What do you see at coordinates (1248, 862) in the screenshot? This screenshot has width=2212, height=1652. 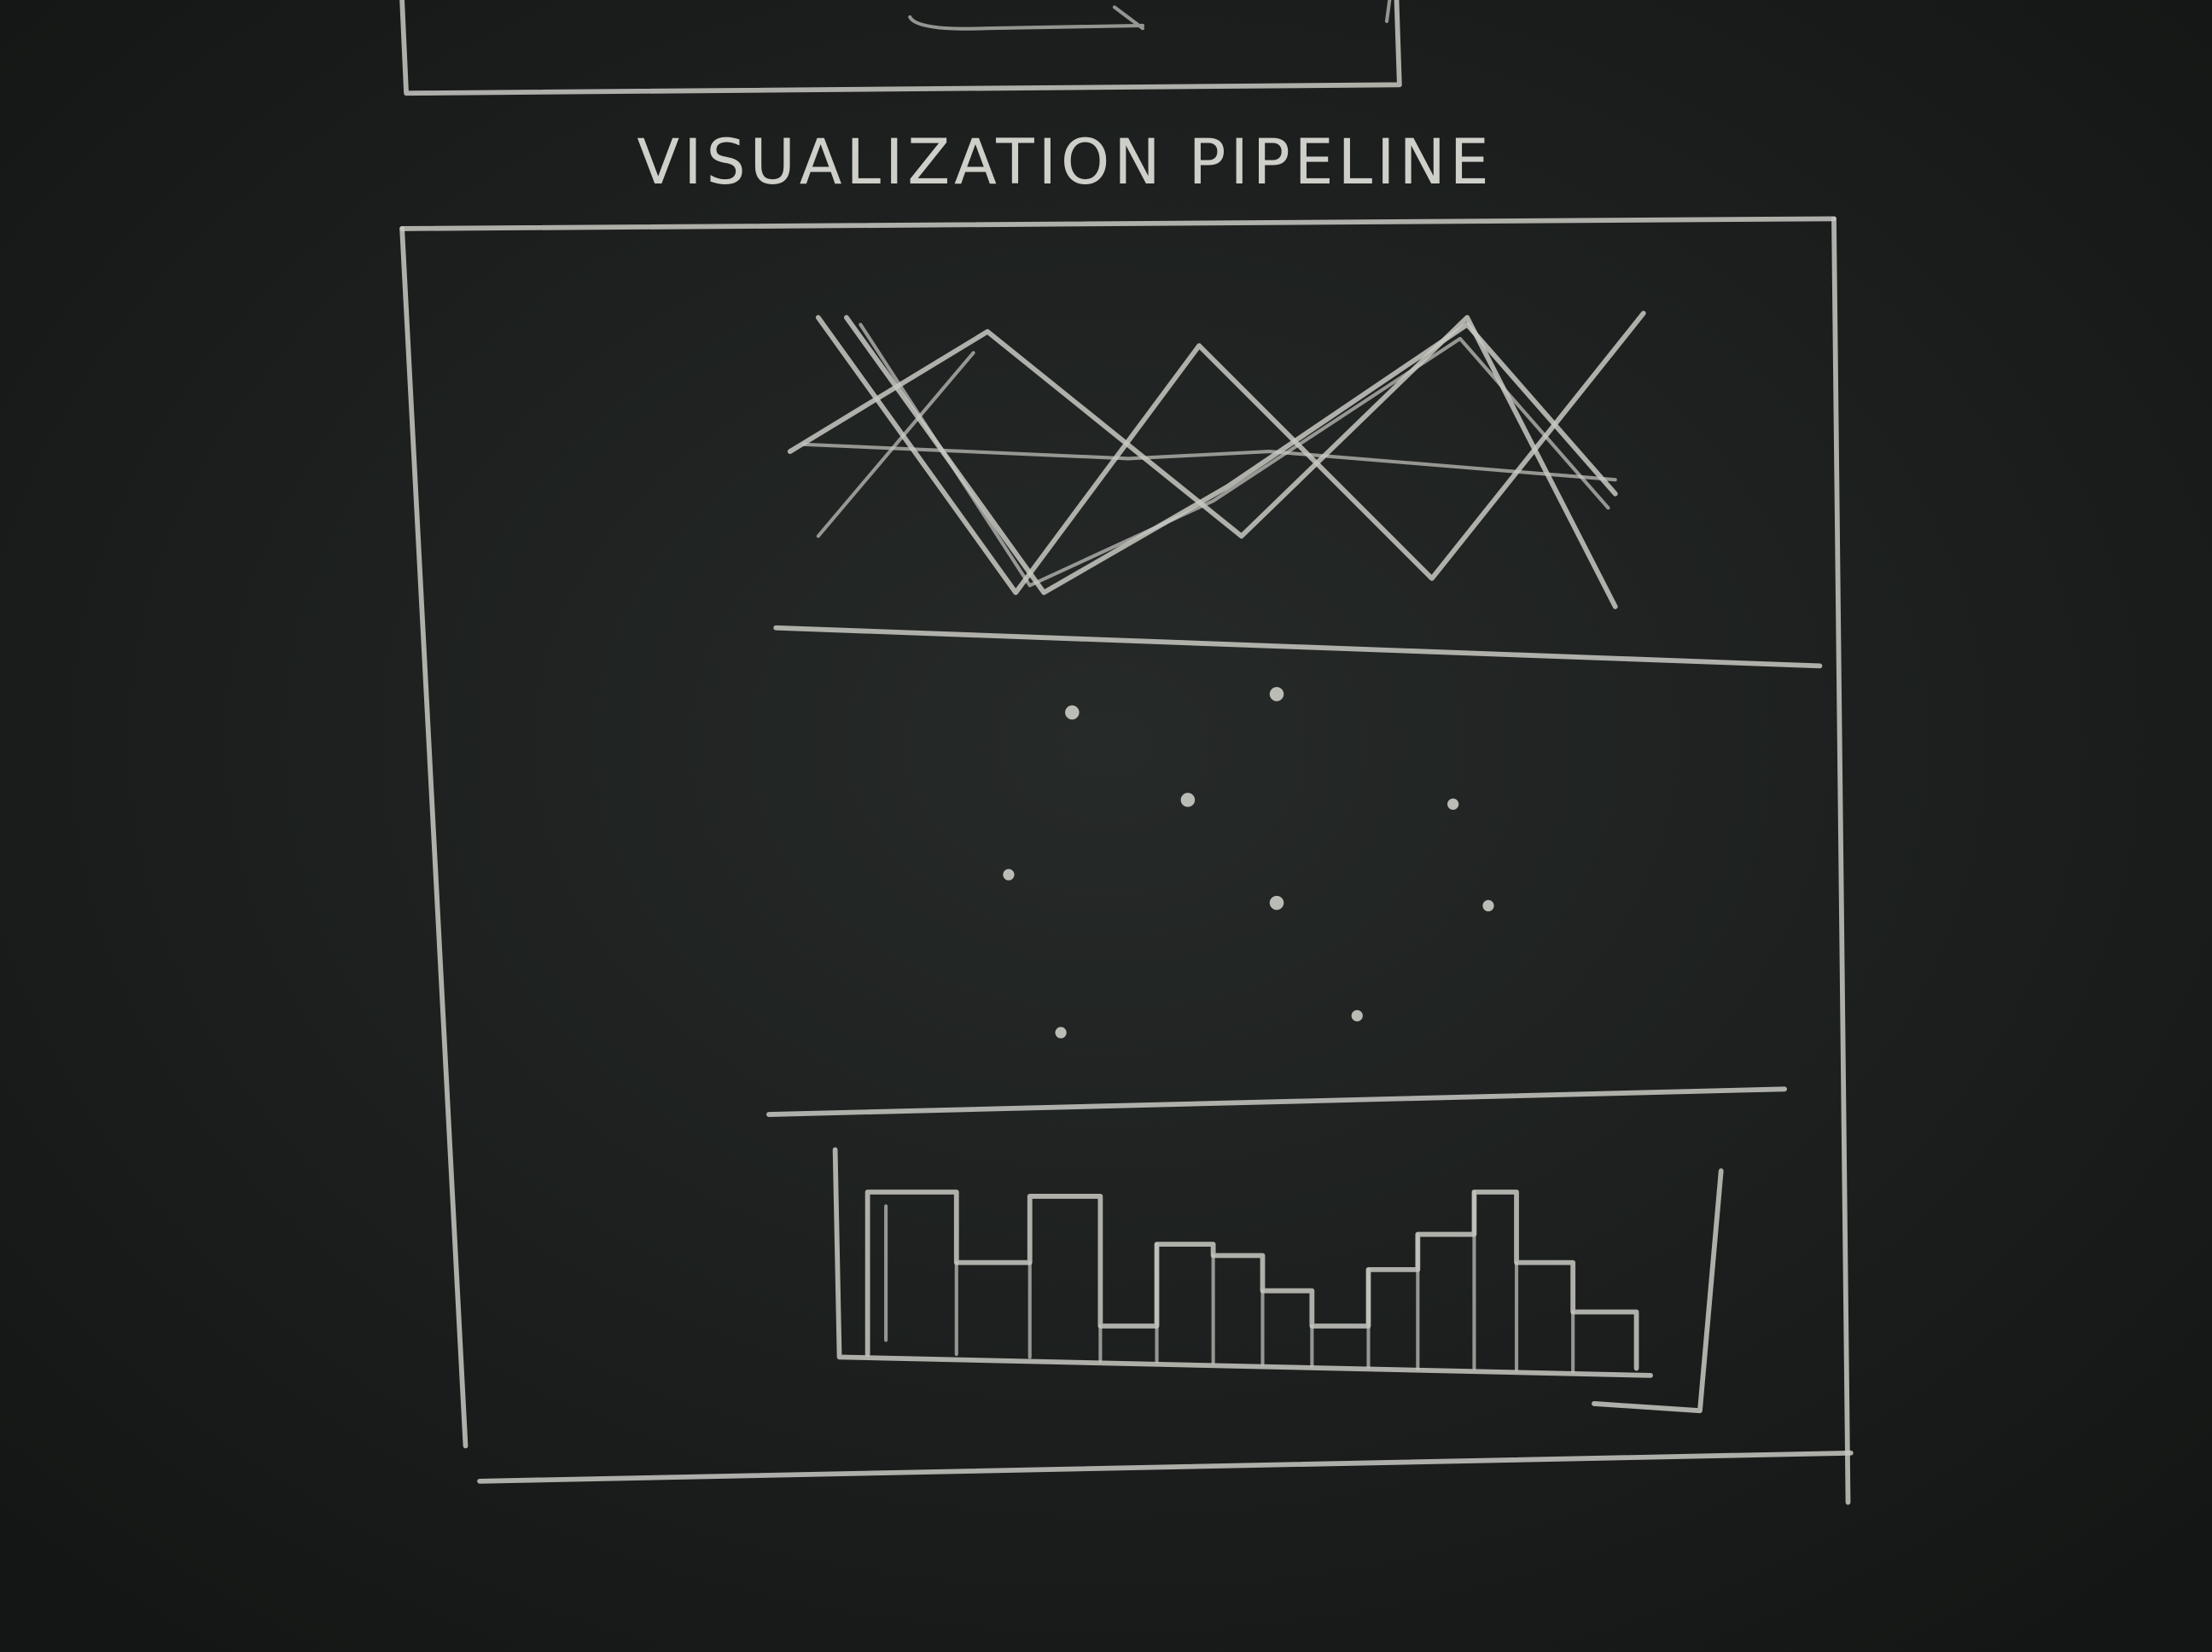 I see `scatter-sketch` at bounding box center [1248, 862].